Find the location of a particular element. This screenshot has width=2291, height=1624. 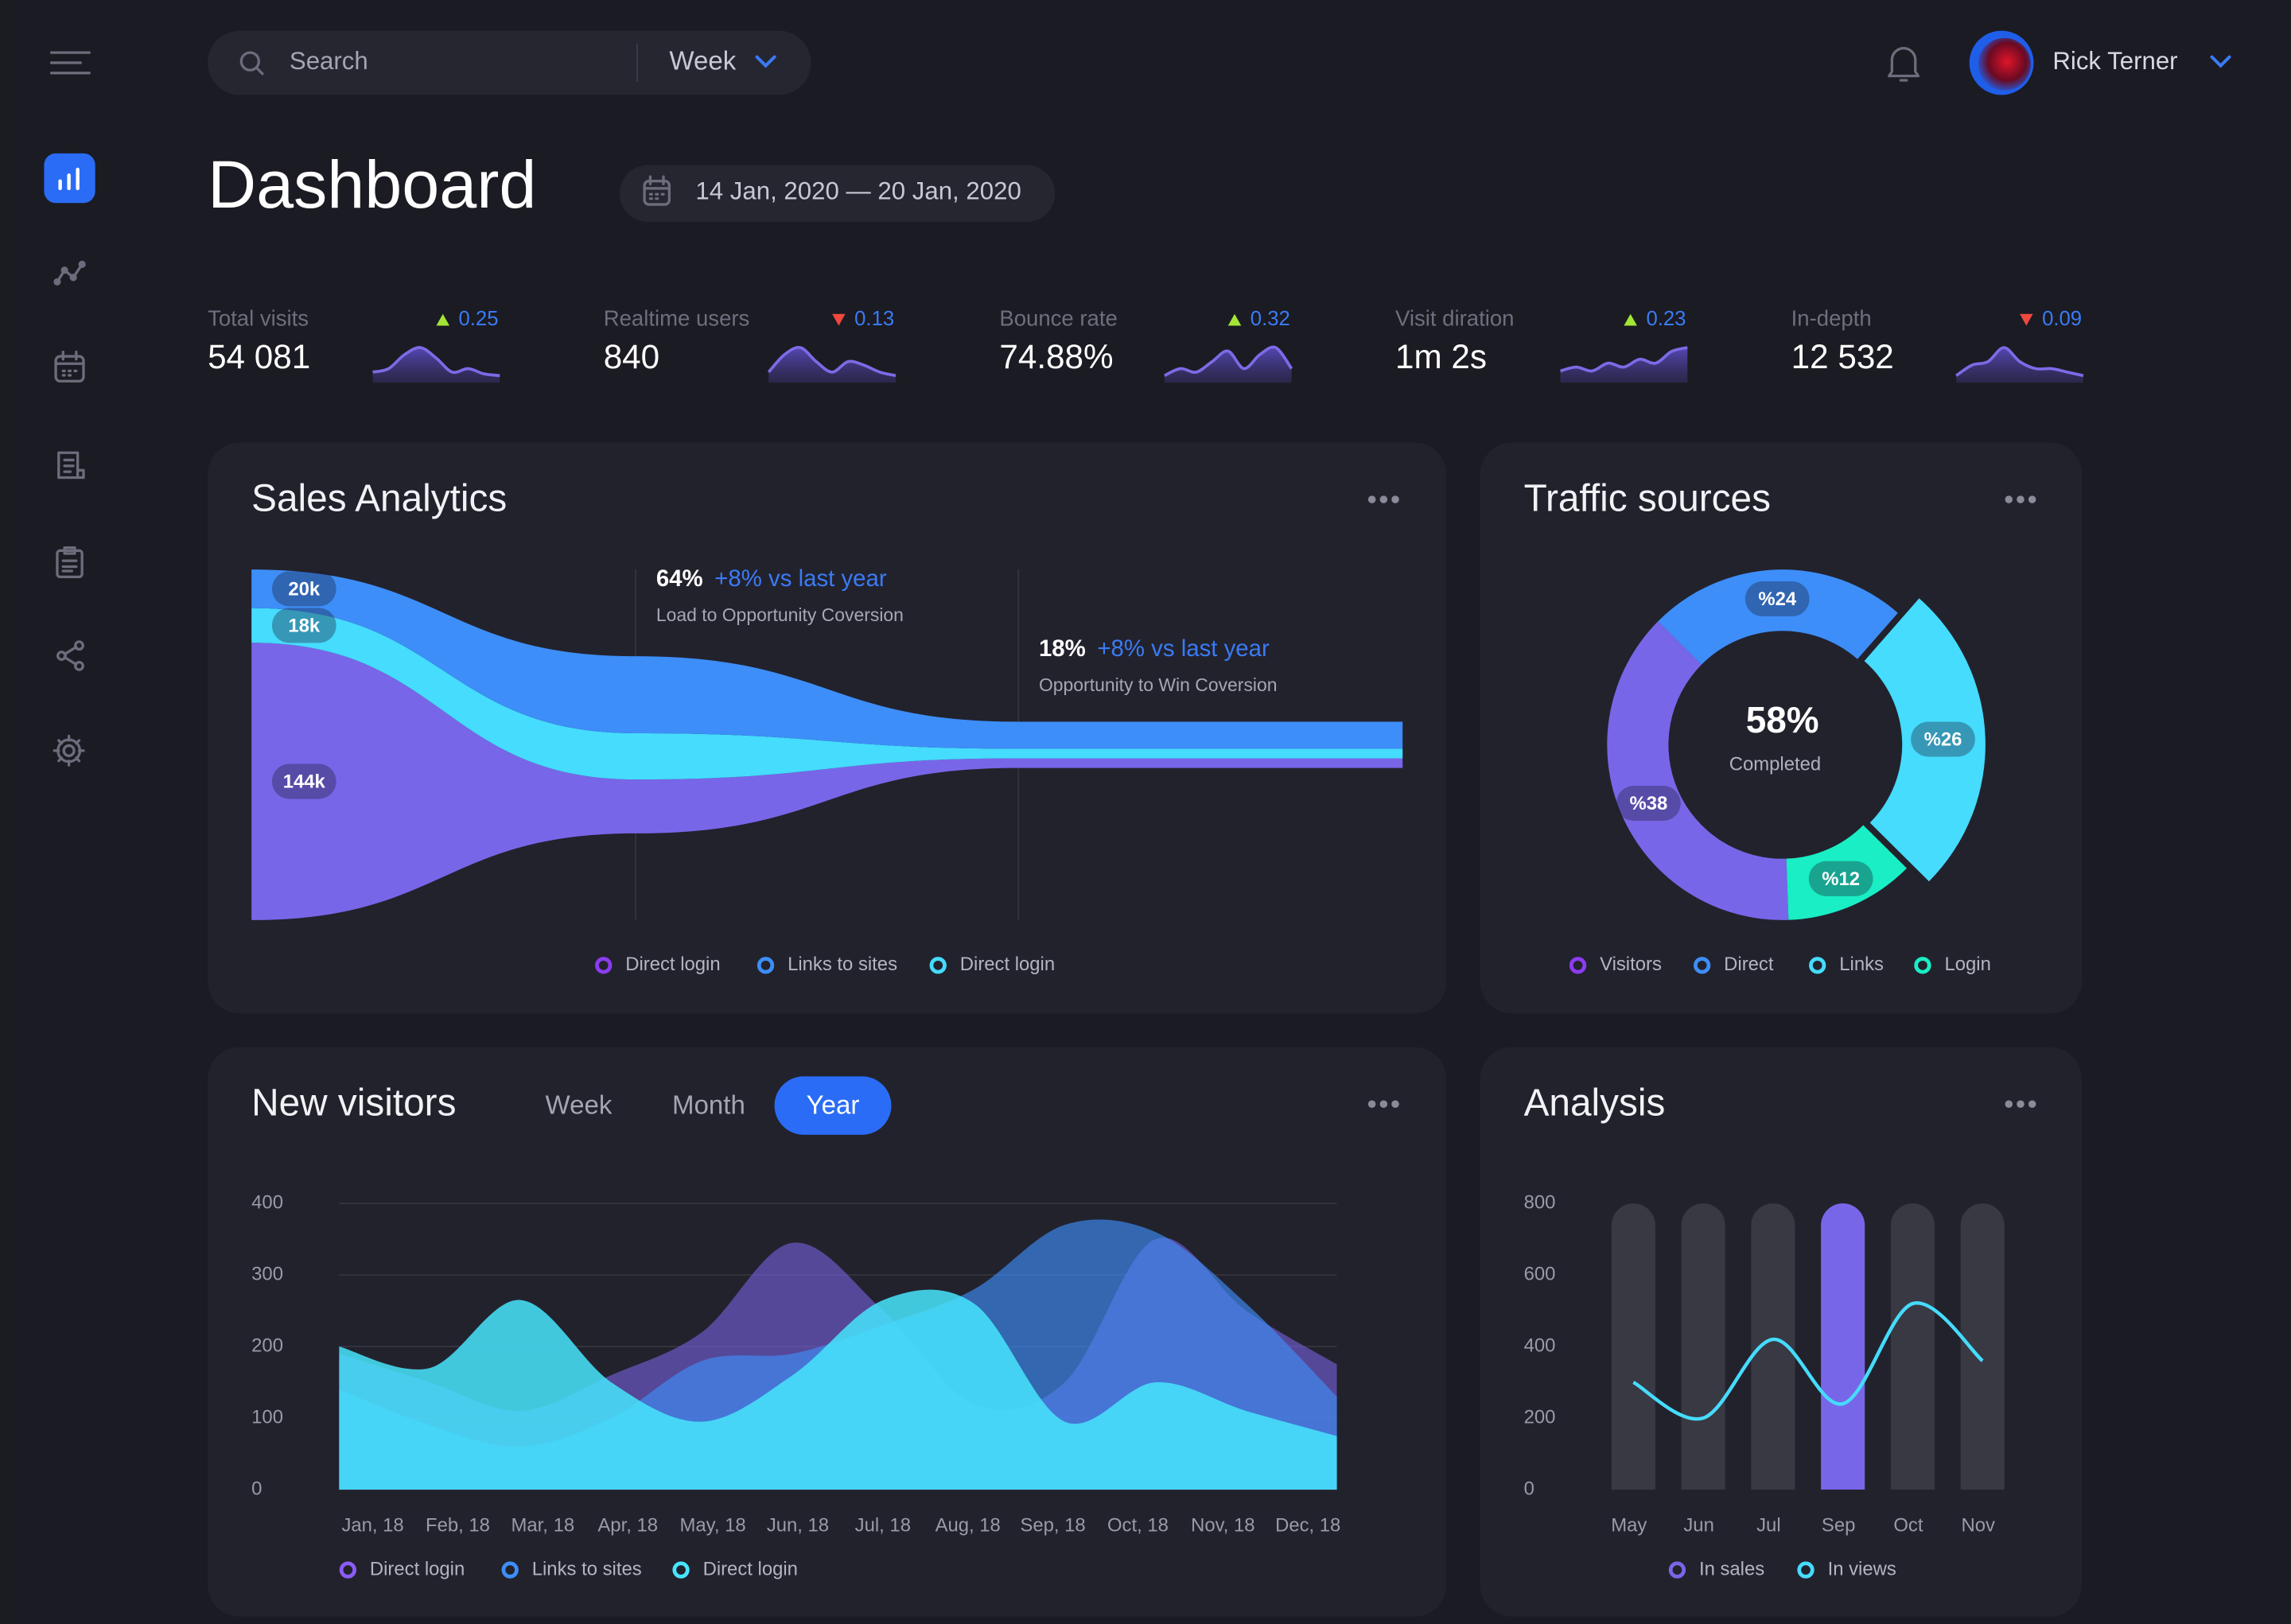

y-tick-label: 200 is located at coordinates (1540, 1417).